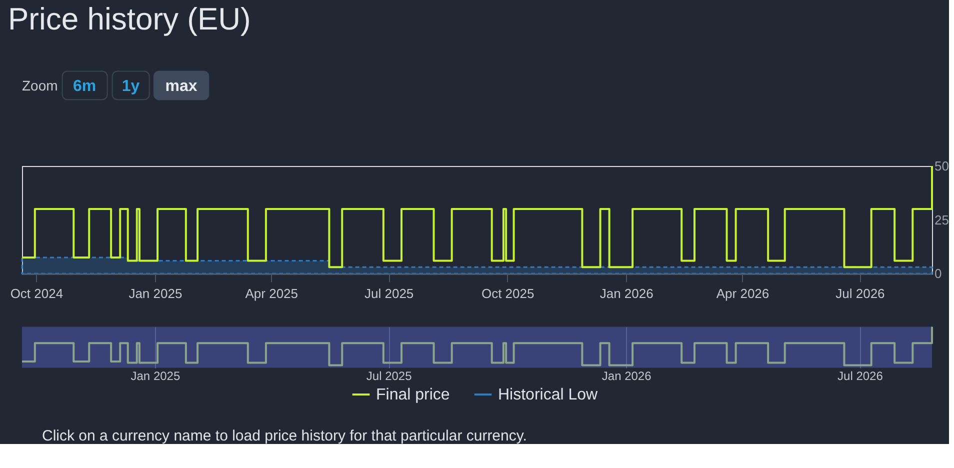 The width and height of the screenshot is (954, 468). What do you see at coordinates (84, 86) in the screenshot?
I see `text: 6m` at bounding box center [84, 86].